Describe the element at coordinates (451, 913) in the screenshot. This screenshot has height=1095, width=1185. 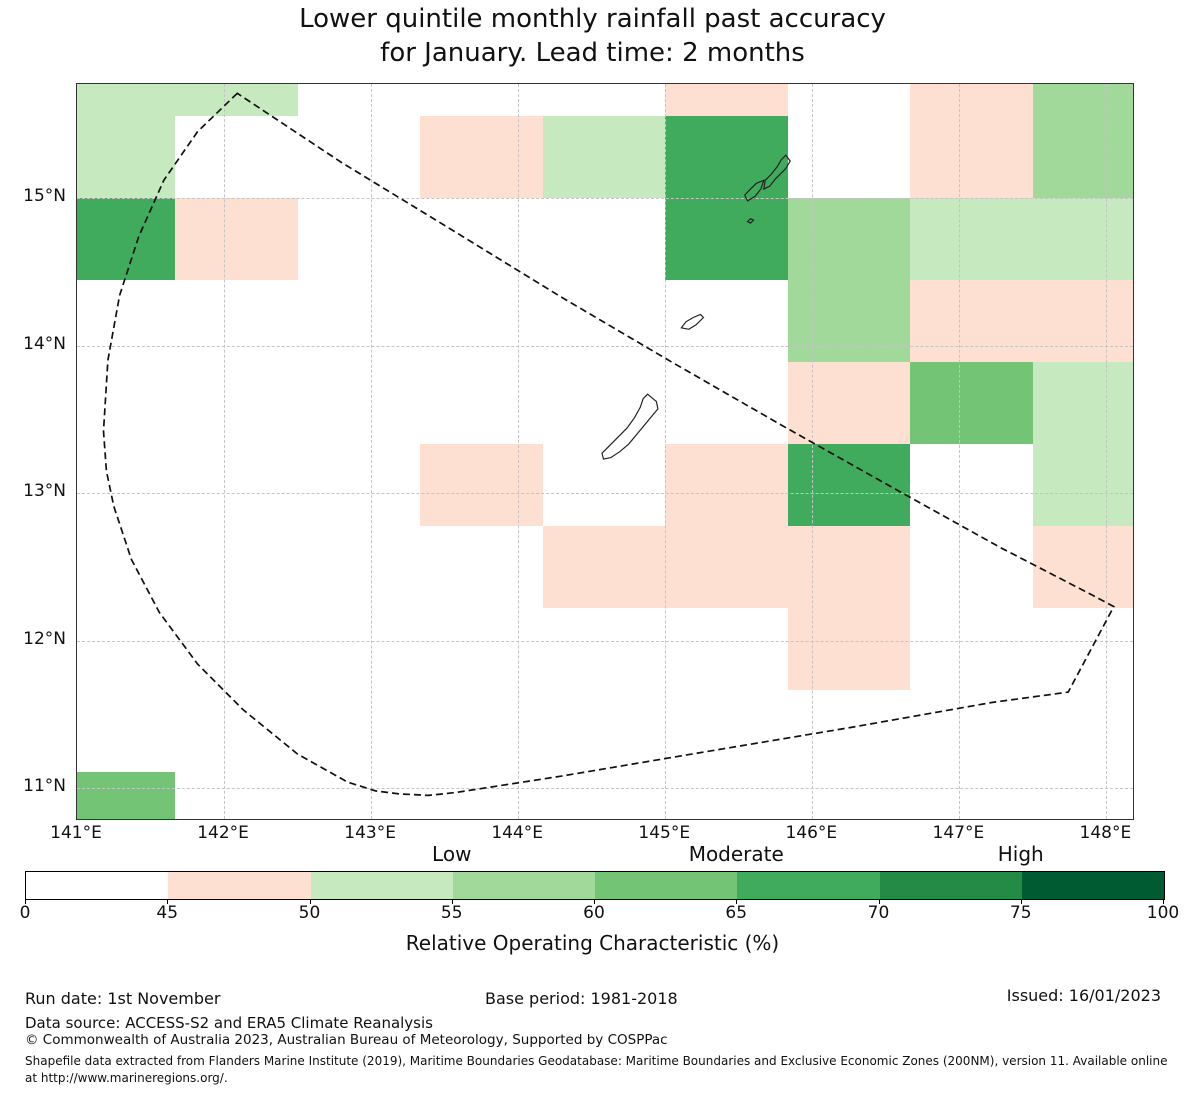
I see `colorbar-tick-label: 55` at that location.